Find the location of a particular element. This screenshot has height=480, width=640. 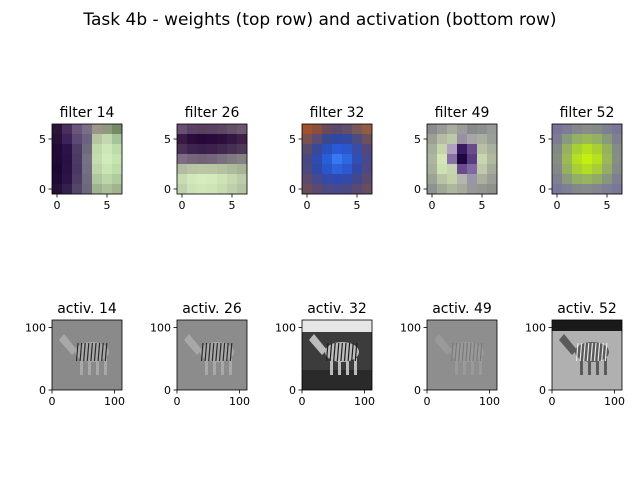

filter-panel-2-ytick-label: 0 is located at coordinates (167, 189).